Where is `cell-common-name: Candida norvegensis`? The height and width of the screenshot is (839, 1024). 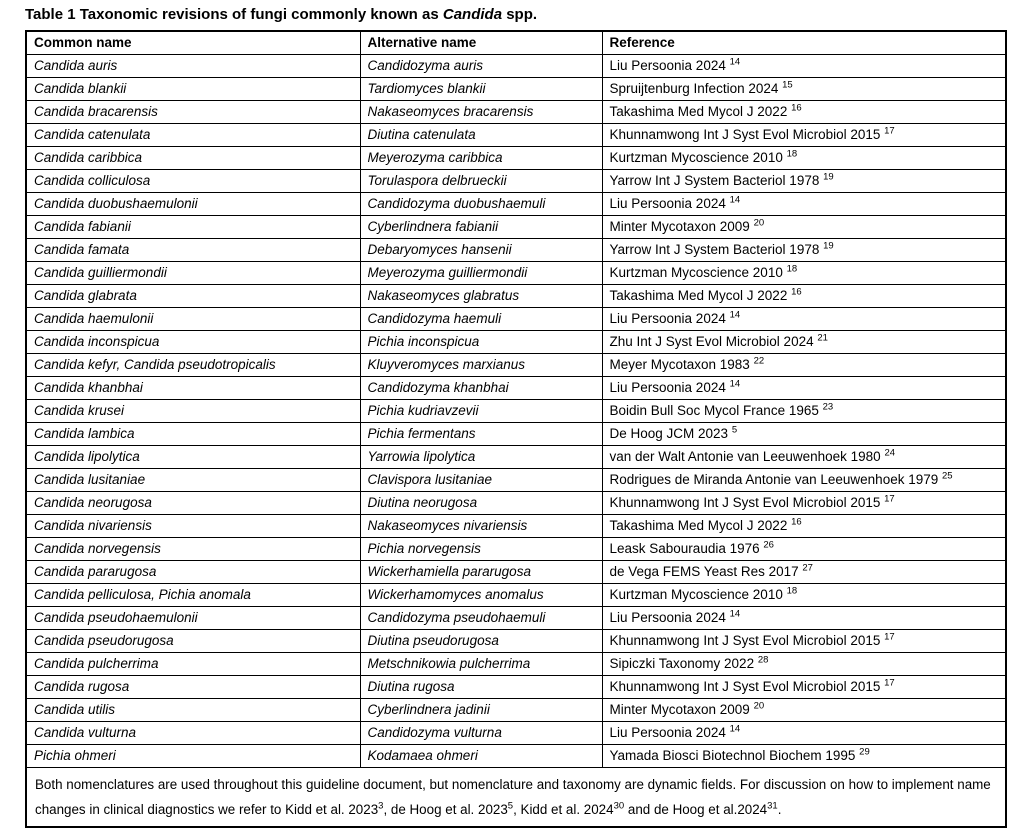 cell-common-name: Candida norvegensis is located at coordinates (193, 549).